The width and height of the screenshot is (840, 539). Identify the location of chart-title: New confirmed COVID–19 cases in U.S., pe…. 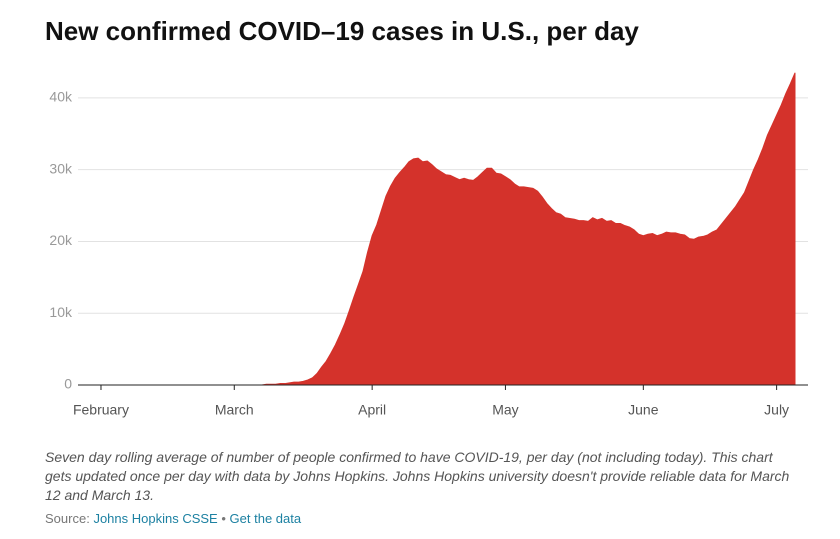
(342, 31).